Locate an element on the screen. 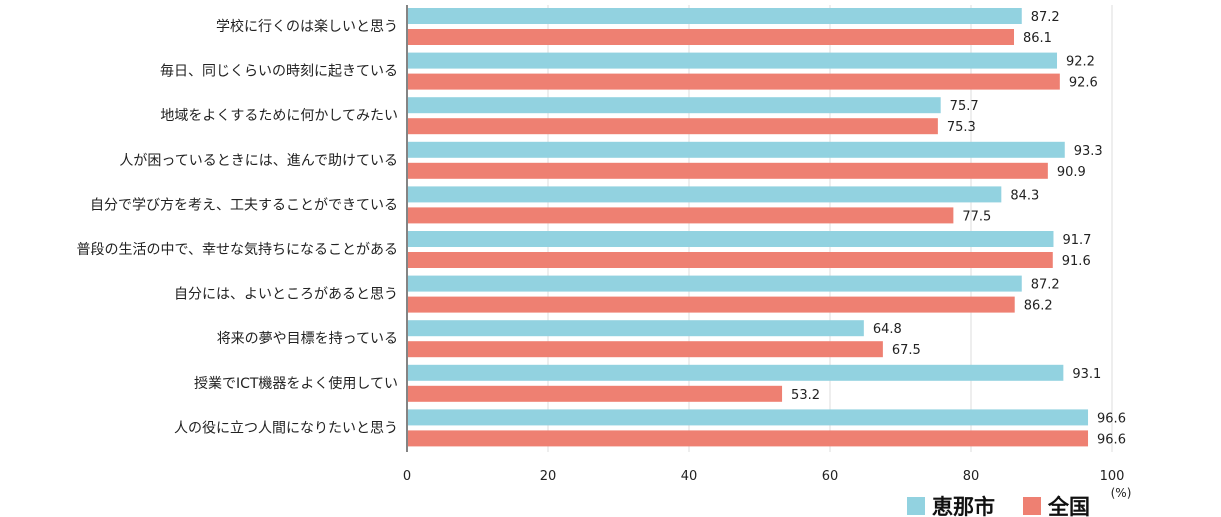 The image size is (1221, 517). value-label: 91.6 is located at coordinates (1076, 261).